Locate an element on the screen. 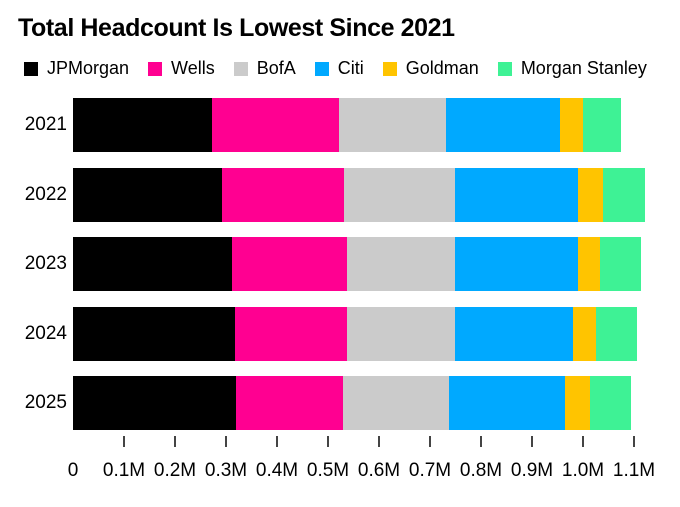 Image resolution: width=680 pixels, height=507 pixels. bar-row-2022: 2022 is located at coordinates (340, 194).